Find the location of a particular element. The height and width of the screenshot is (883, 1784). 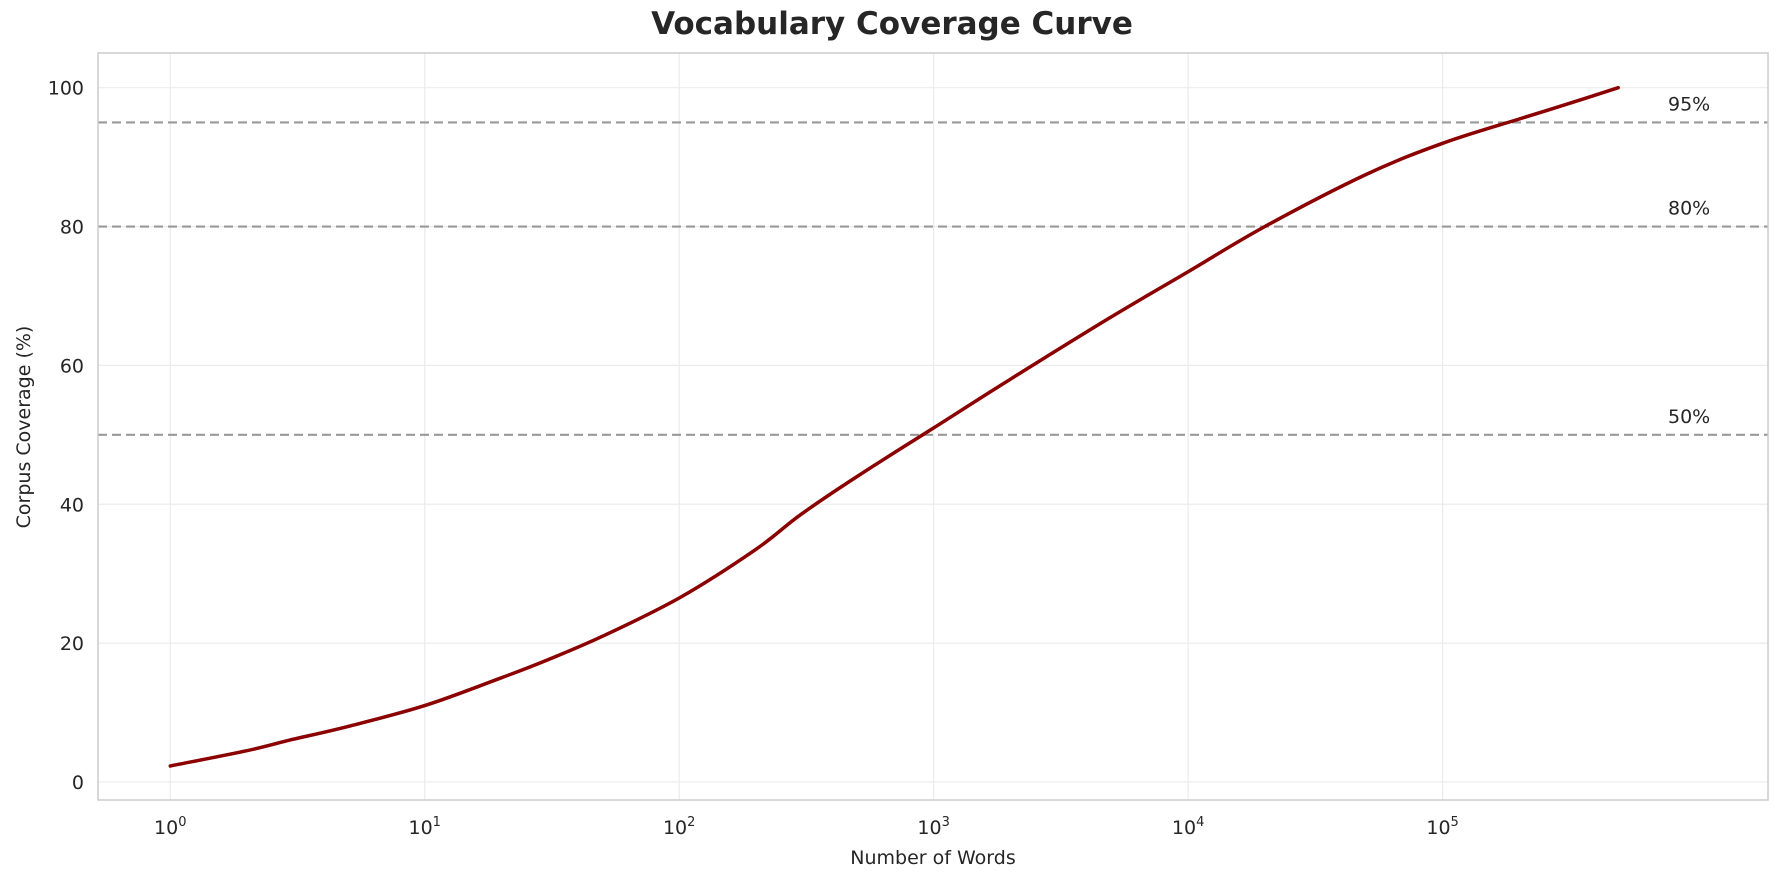

y-tick-label: 100 is located at coordinates (66, 89).